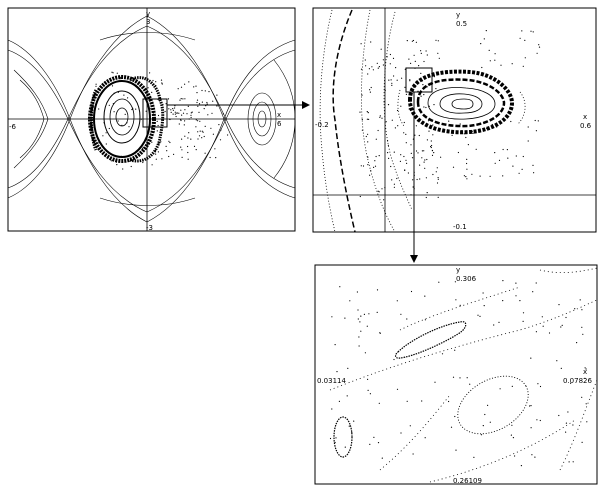 The image size is (605, 490). I want to click on zoom1-zoom-box, so click(419, 80).